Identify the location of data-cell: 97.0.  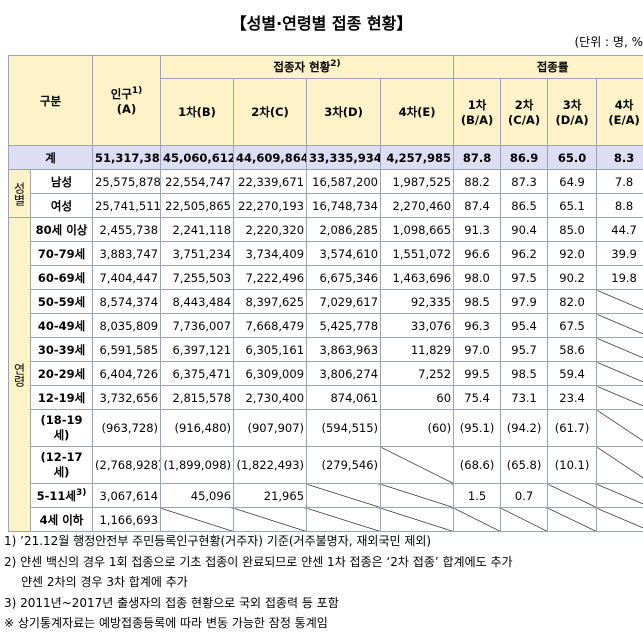
(477, 349).